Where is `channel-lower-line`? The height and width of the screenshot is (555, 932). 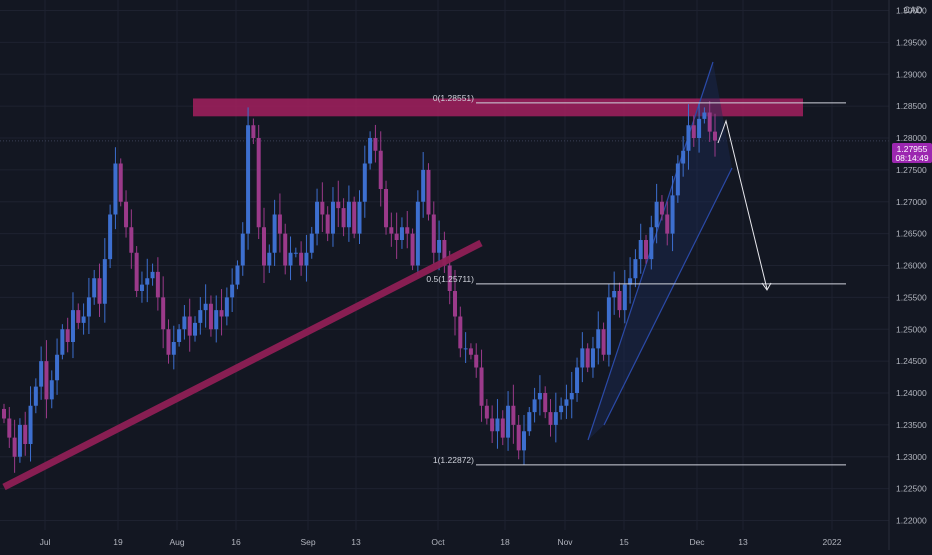
channel-lower-line is located at coordinates (668, 296).